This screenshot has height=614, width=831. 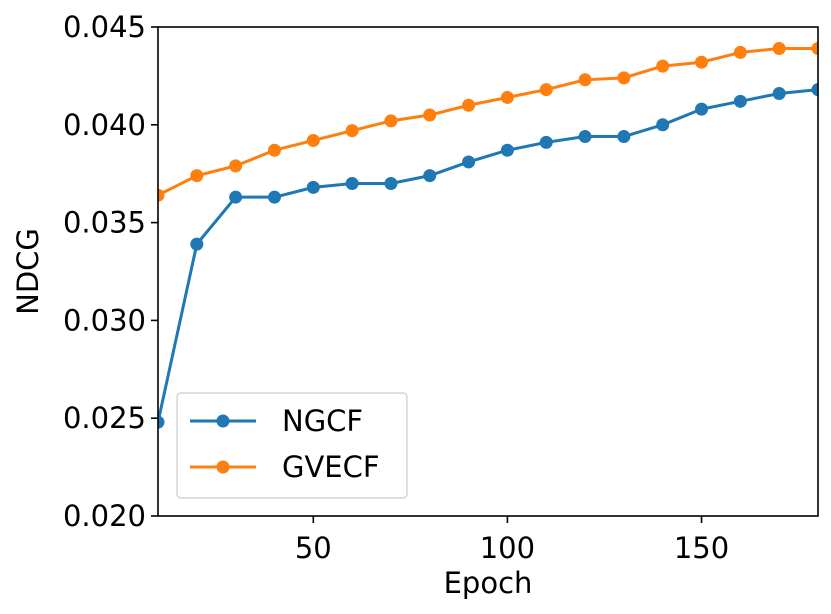 What do you see at coordinates (223, 467) in the screenshot?
I see `legend-marker-gvecf` at bounding box center [223, 467].